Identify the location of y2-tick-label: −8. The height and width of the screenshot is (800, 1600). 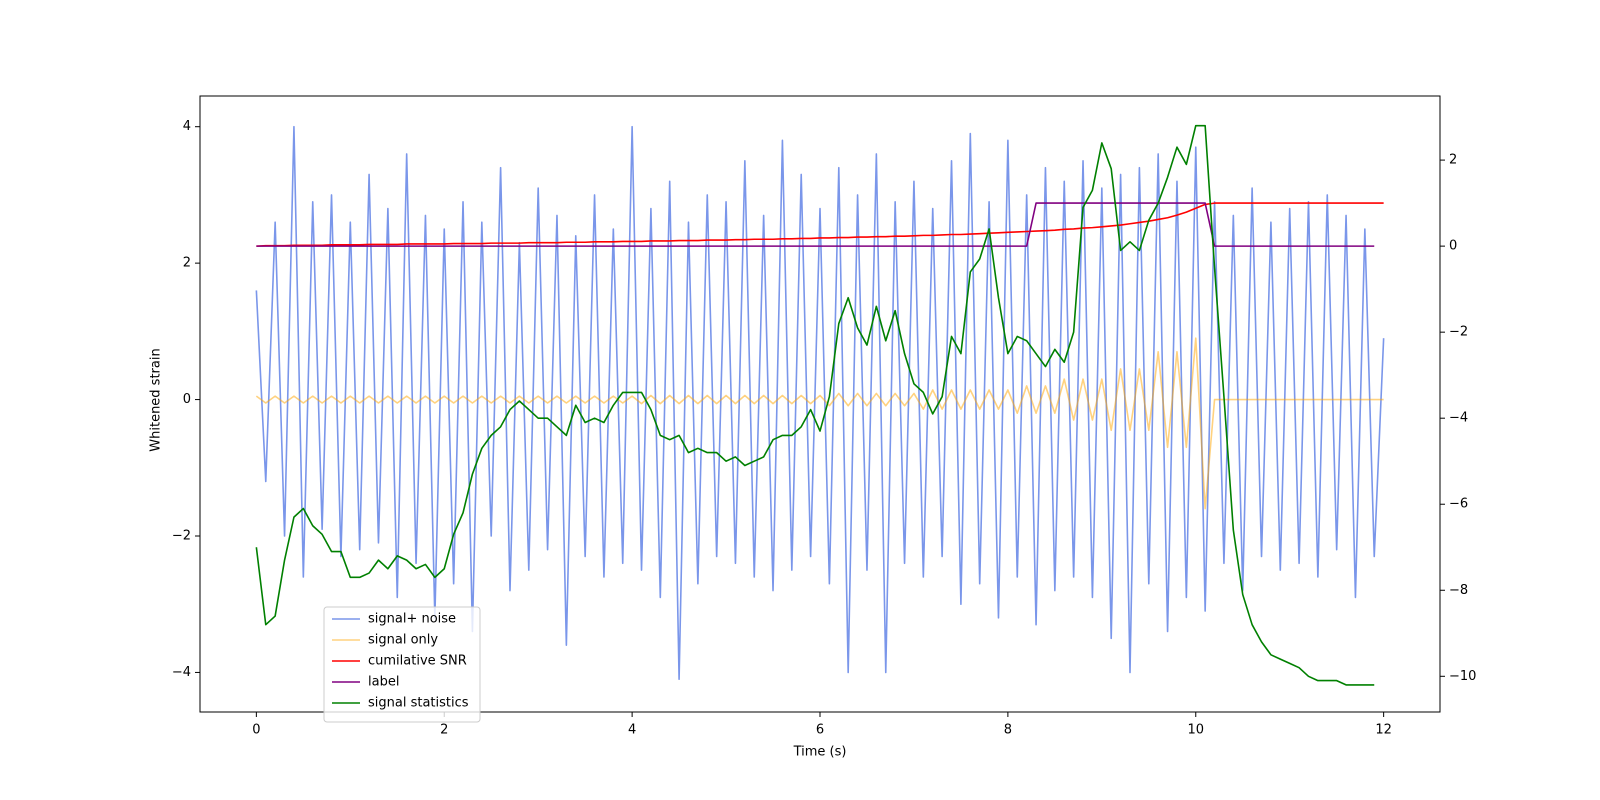
(1458, 590).